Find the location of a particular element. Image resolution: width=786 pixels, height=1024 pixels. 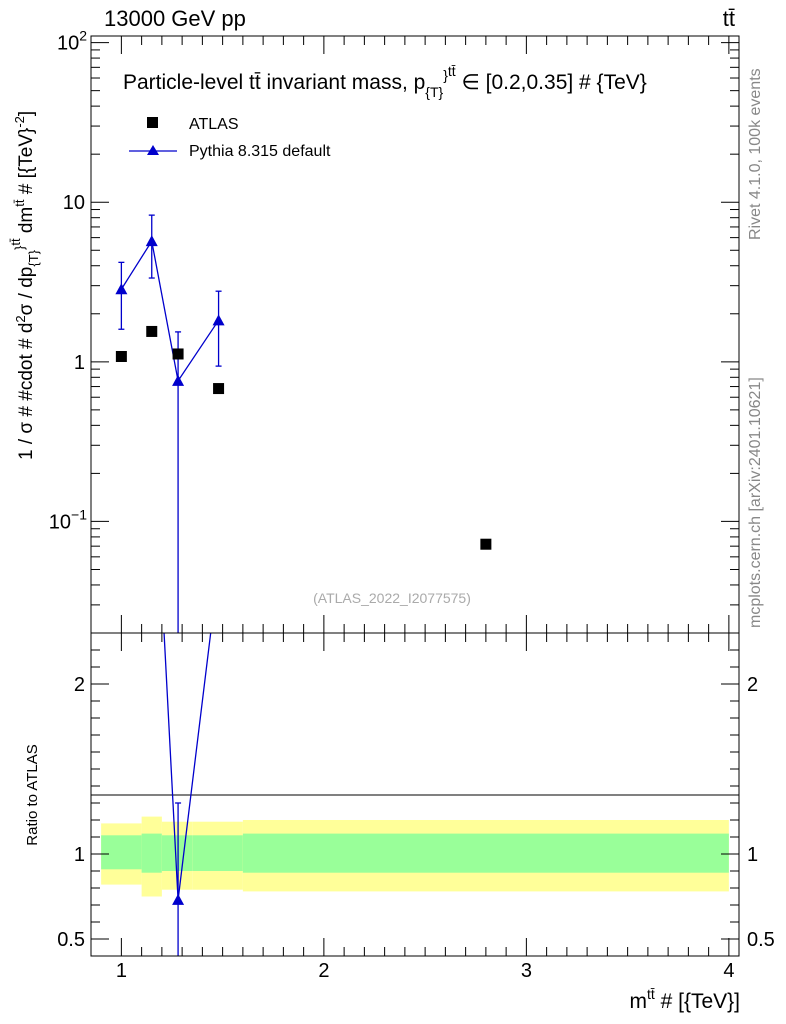

ratio-y-tick-label-right: 0.5 is located at coordinates (761, 940).